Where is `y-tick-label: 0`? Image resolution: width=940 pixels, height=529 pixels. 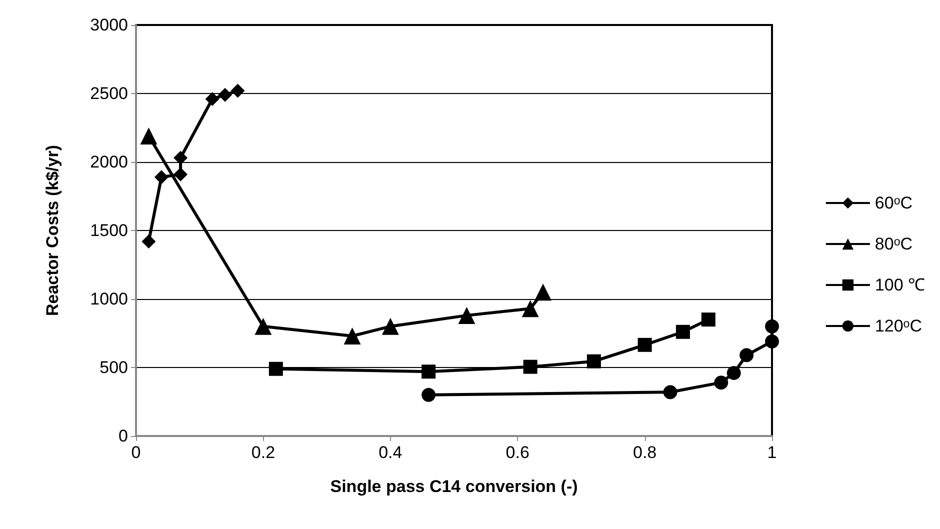 y-tick-label: 0 is located at coordinates (123, 436).